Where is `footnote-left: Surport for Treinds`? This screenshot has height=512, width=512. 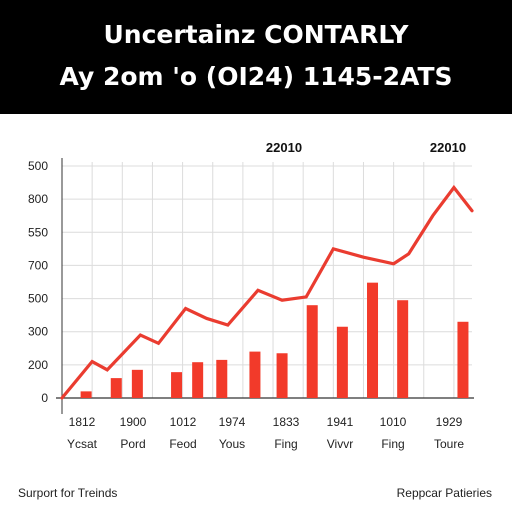
footnote-left: Surport for Treinds is located at coordinates (68, 493).